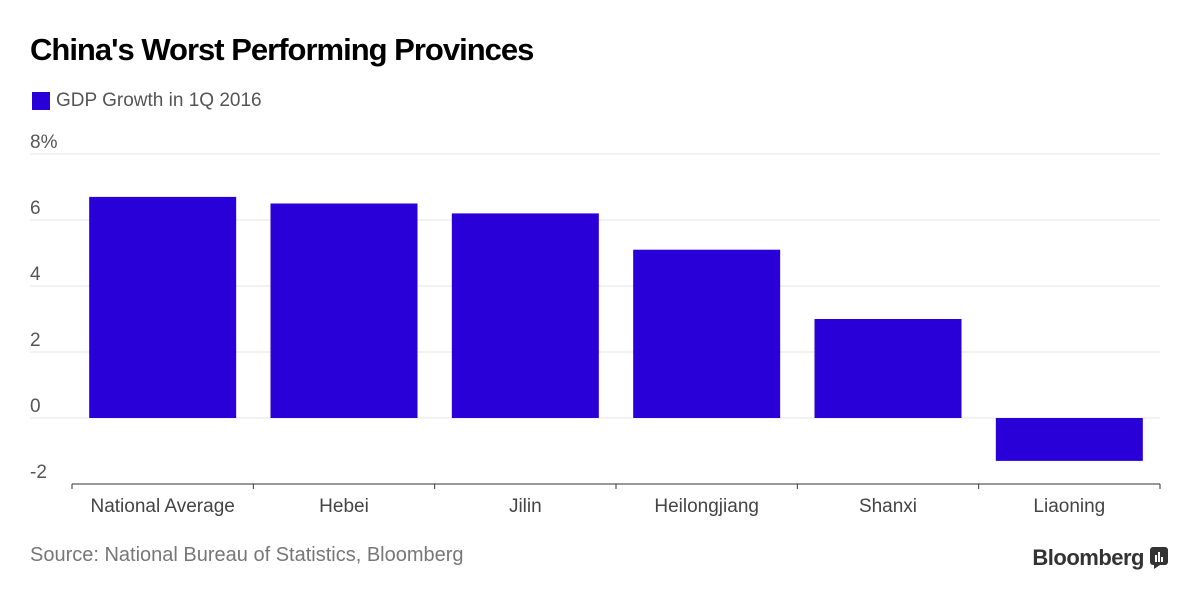 This screenshot has width=1200, height=601. I want to click on x-category-label: Liaoning, so click(1069, 506).